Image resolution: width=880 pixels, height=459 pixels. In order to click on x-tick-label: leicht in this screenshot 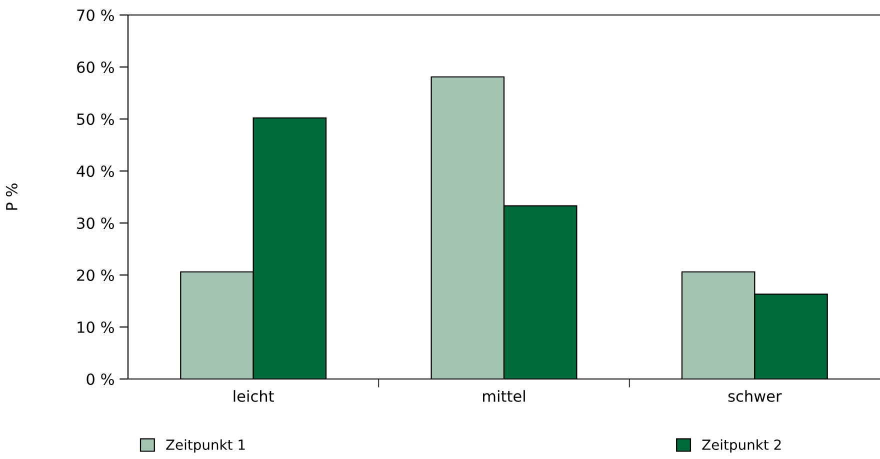, I will do `click(254, 396)`.